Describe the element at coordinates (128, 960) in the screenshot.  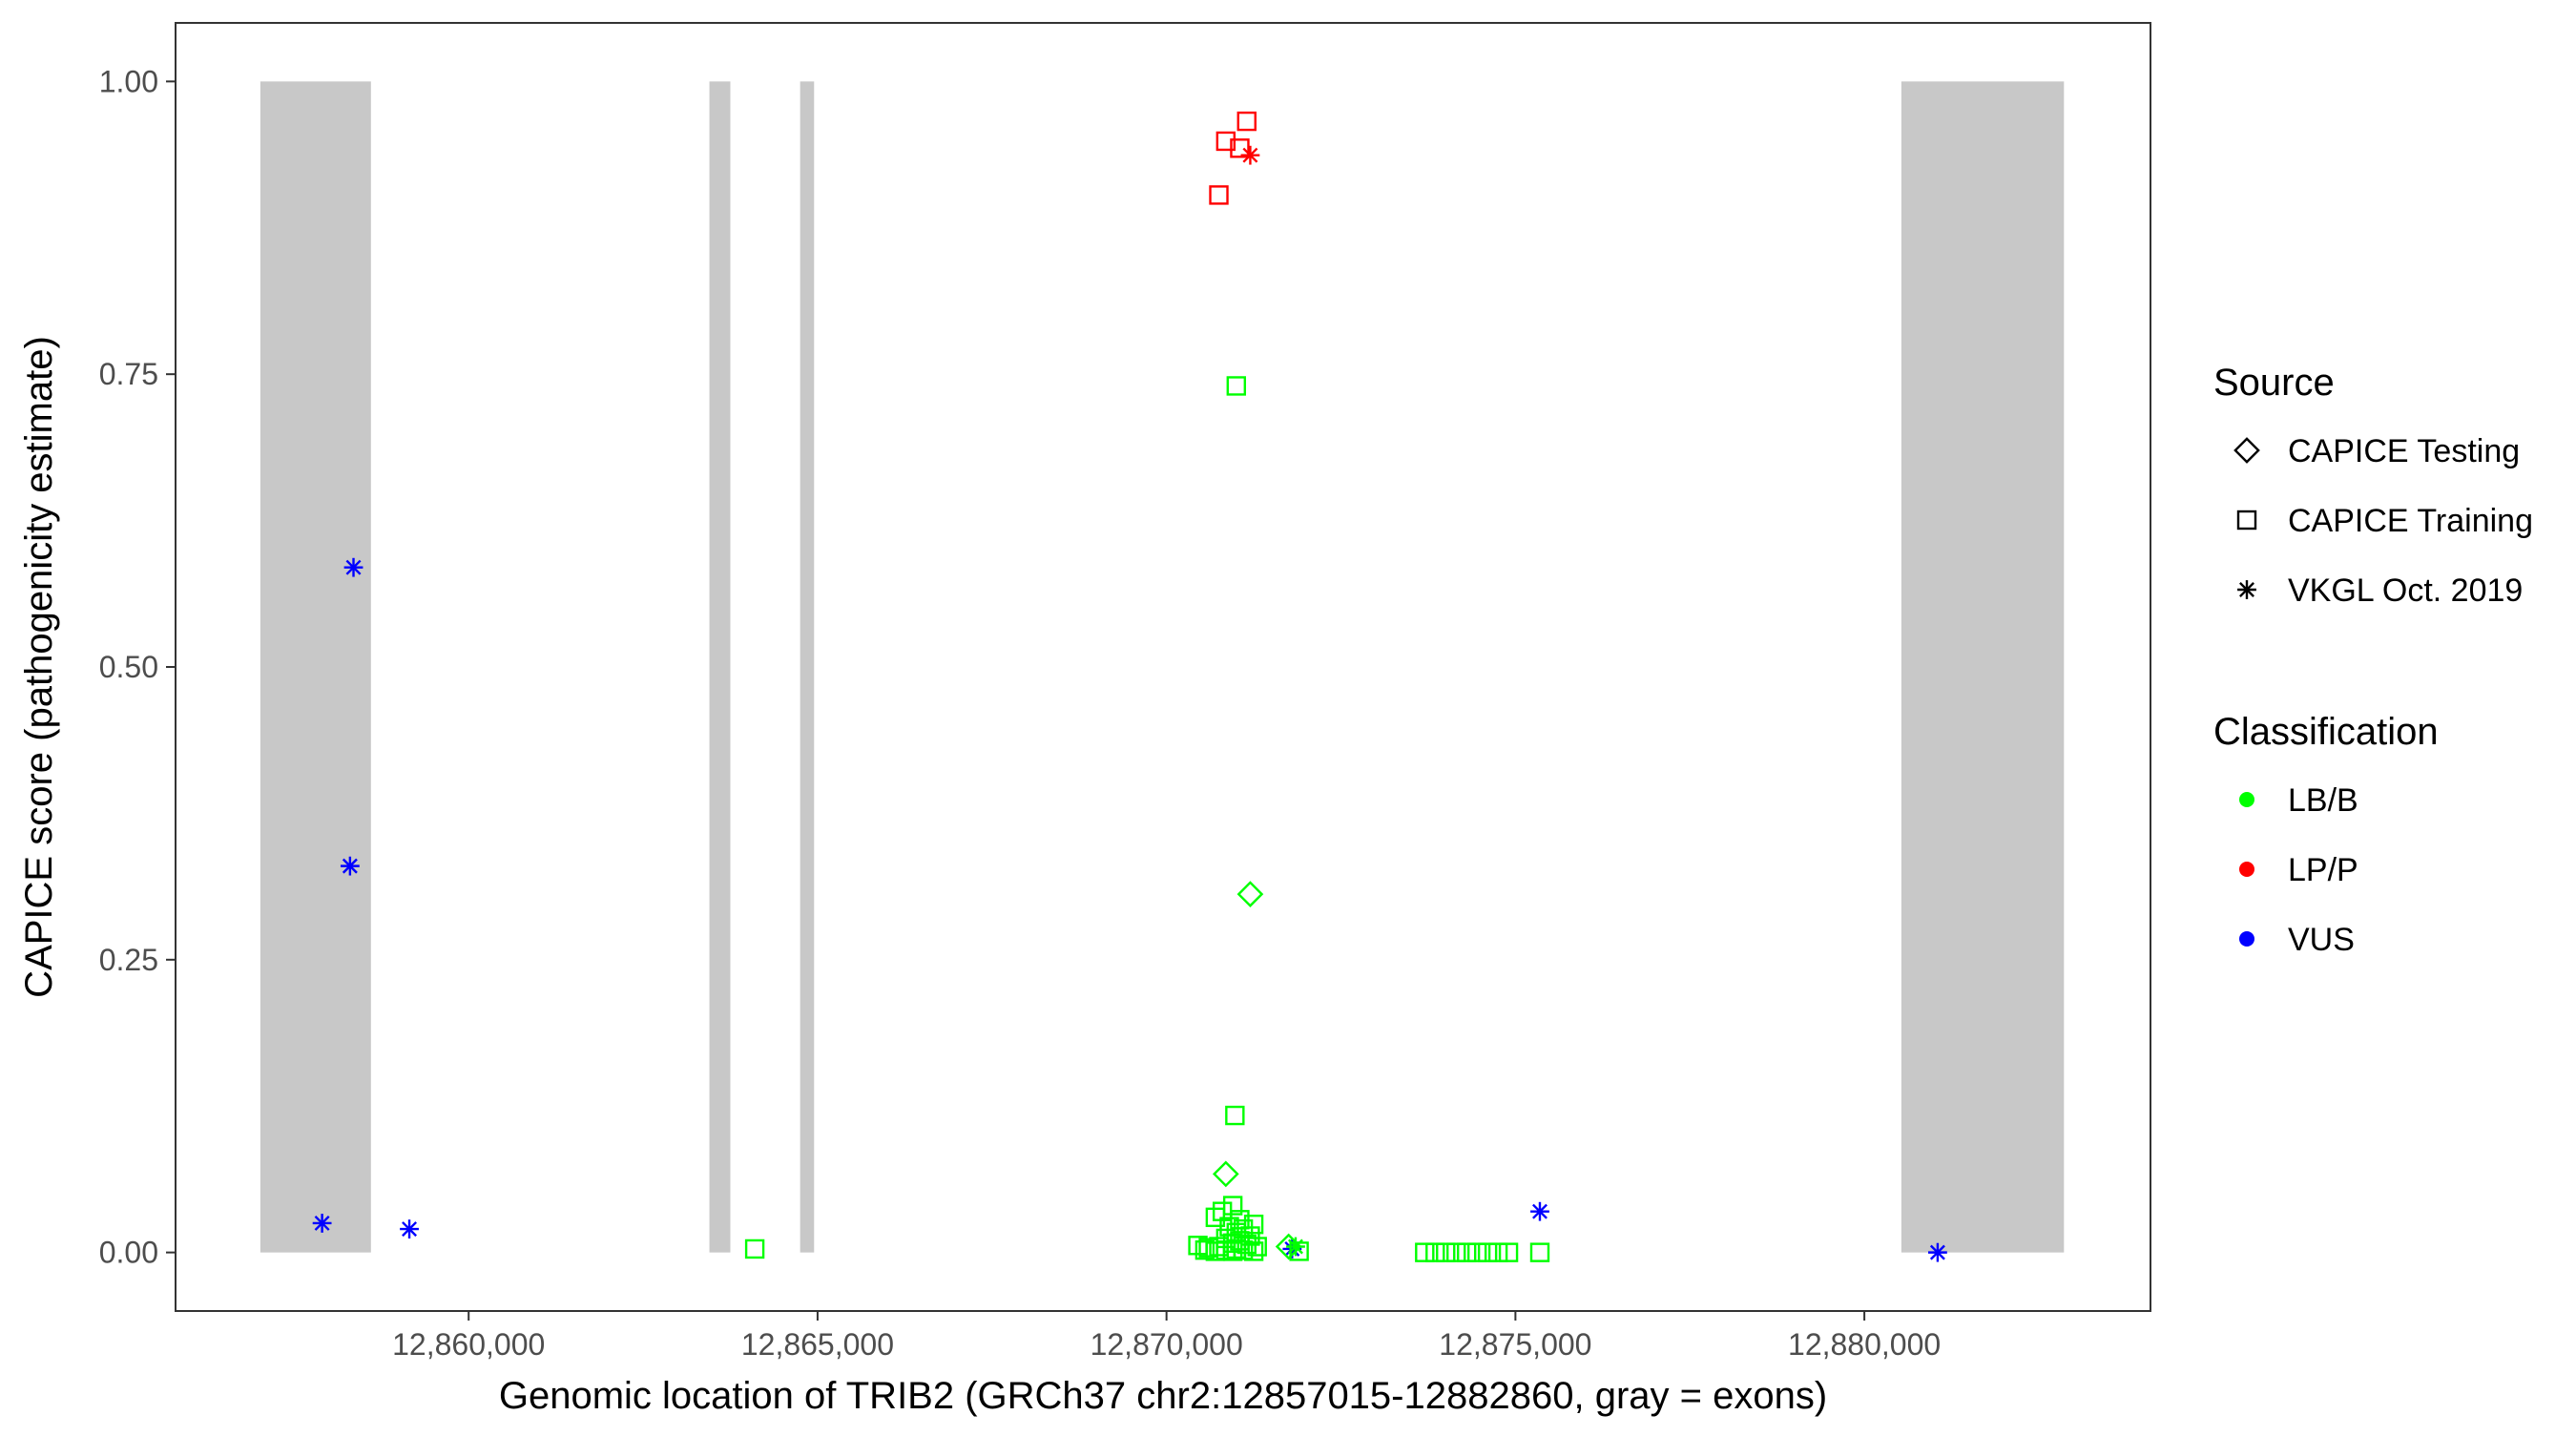
I see `y-tick-label: 0.25` at that location.